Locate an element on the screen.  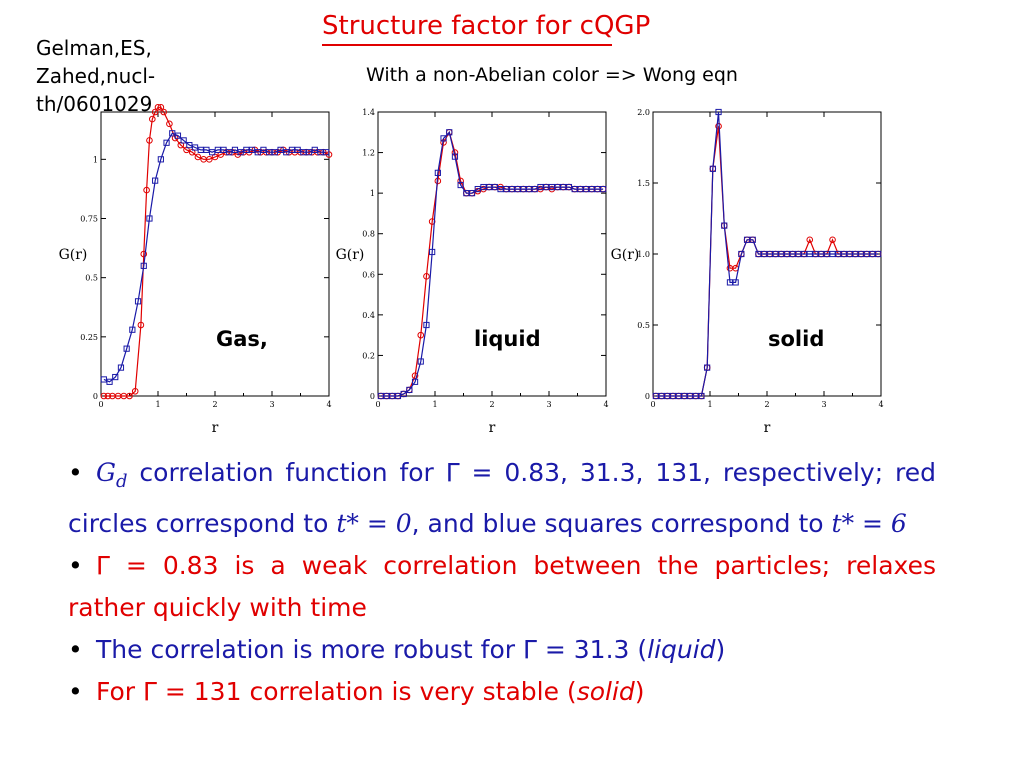
note-3-end: ) is located at coordinates (720, 649).